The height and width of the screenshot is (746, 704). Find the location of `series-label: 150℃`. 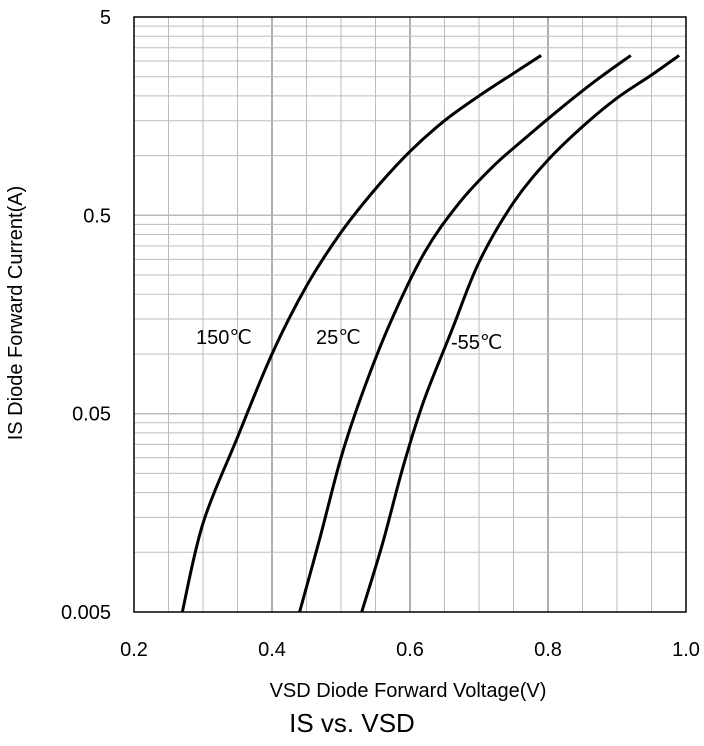

series-label: 150℃ is located at coordinates (224, 338).